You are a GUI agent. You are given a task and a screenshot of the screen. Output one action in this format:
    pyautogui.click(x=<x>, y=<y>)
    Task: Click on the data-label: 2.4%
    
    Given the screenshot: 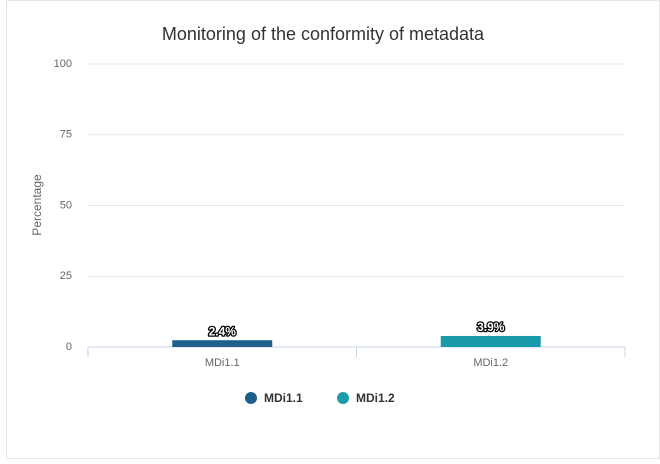 What is the action you would take?
    pyautogui.click(x=223, y=331)
    